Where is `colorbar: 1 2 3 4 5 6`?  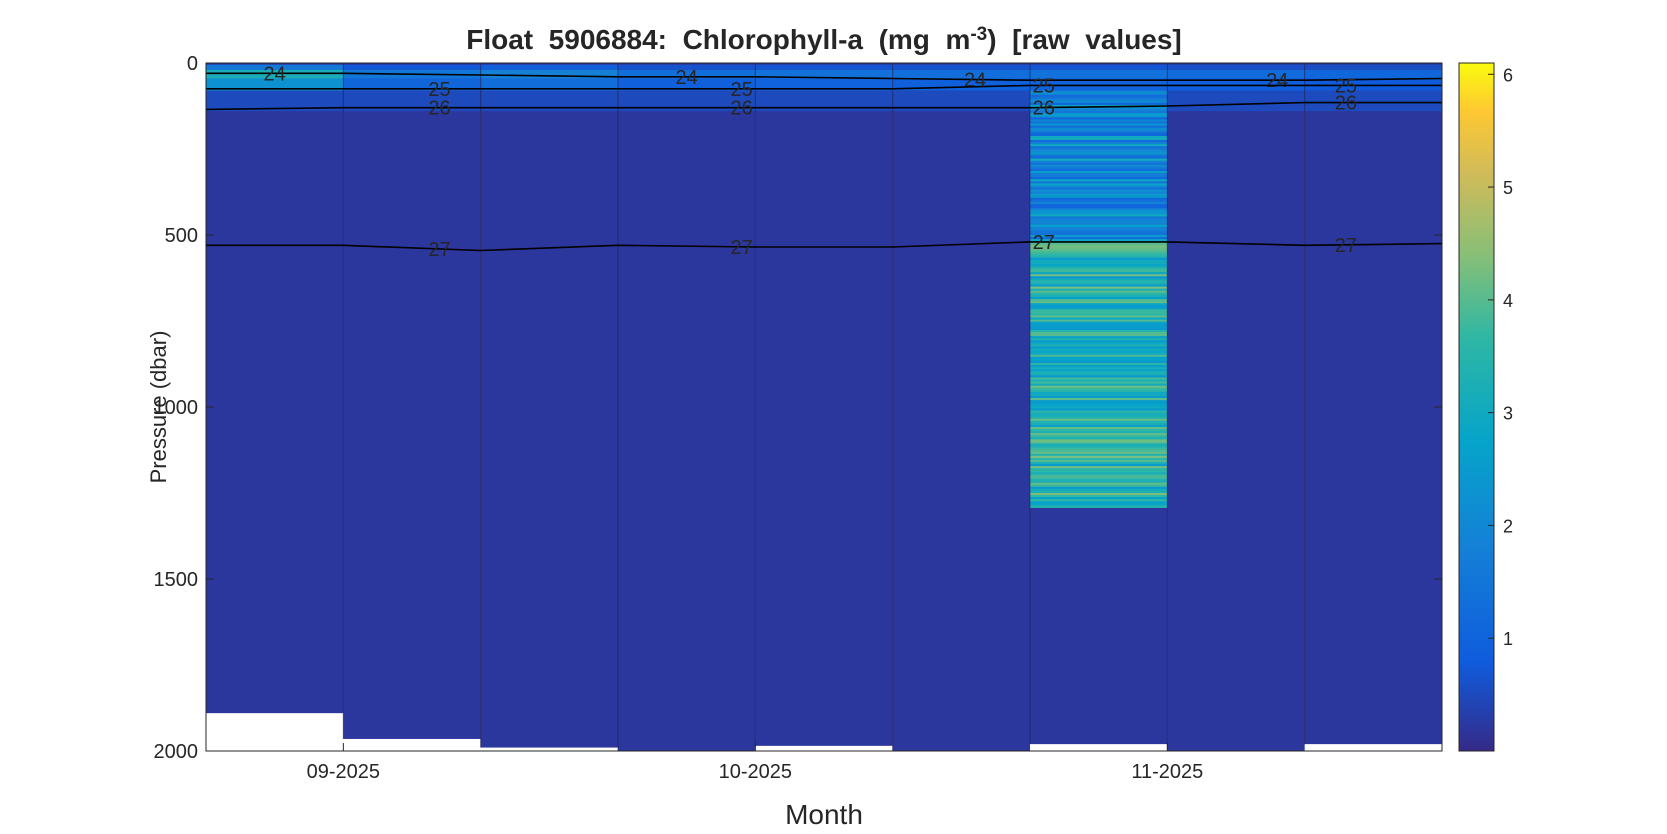 colorbar: 1 2 3 4 5 6 is located at coordinates (1485, 407).